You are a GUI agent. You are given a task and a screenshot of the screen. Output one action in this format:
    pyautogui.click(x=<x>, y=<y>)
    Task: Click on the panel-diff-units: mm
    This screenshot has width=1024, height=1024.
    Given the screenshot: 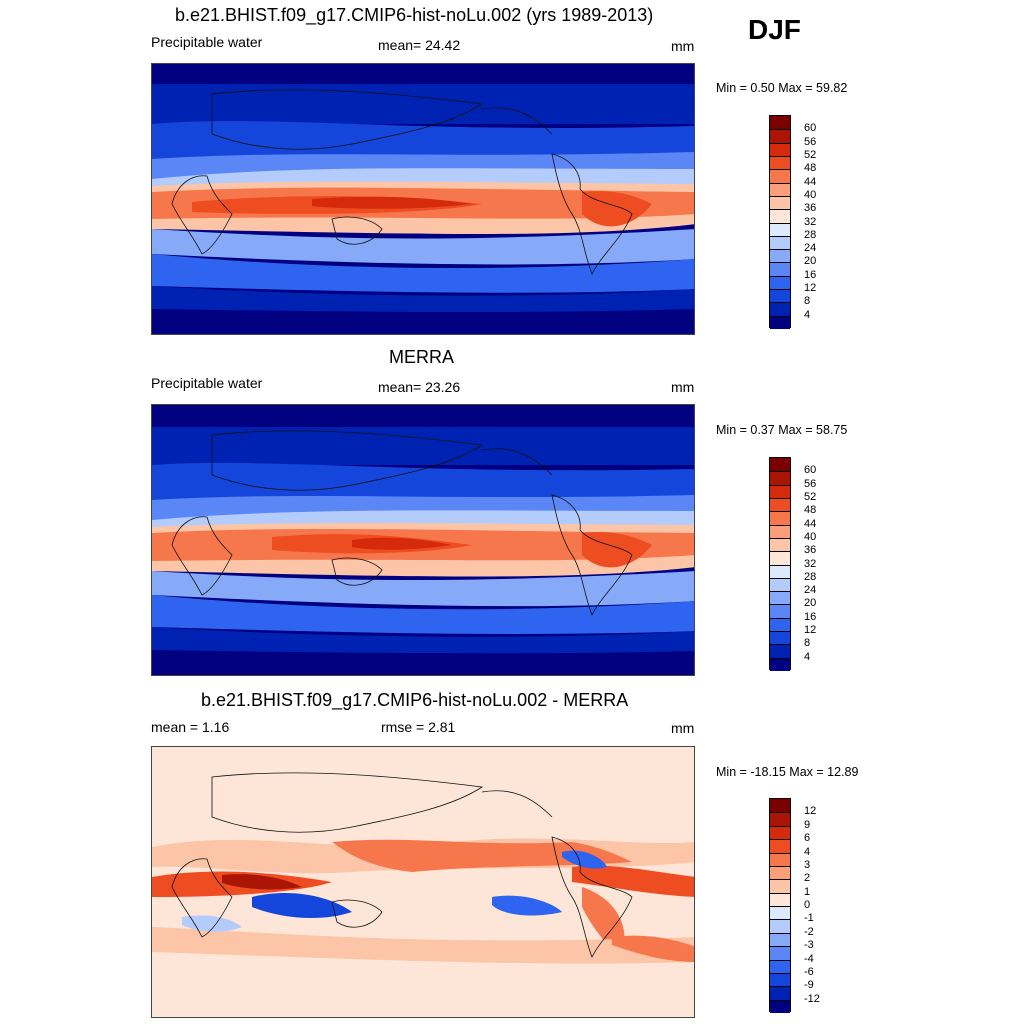 What is the action you would take?
    pyautogui.click(x=683, y=728)
    